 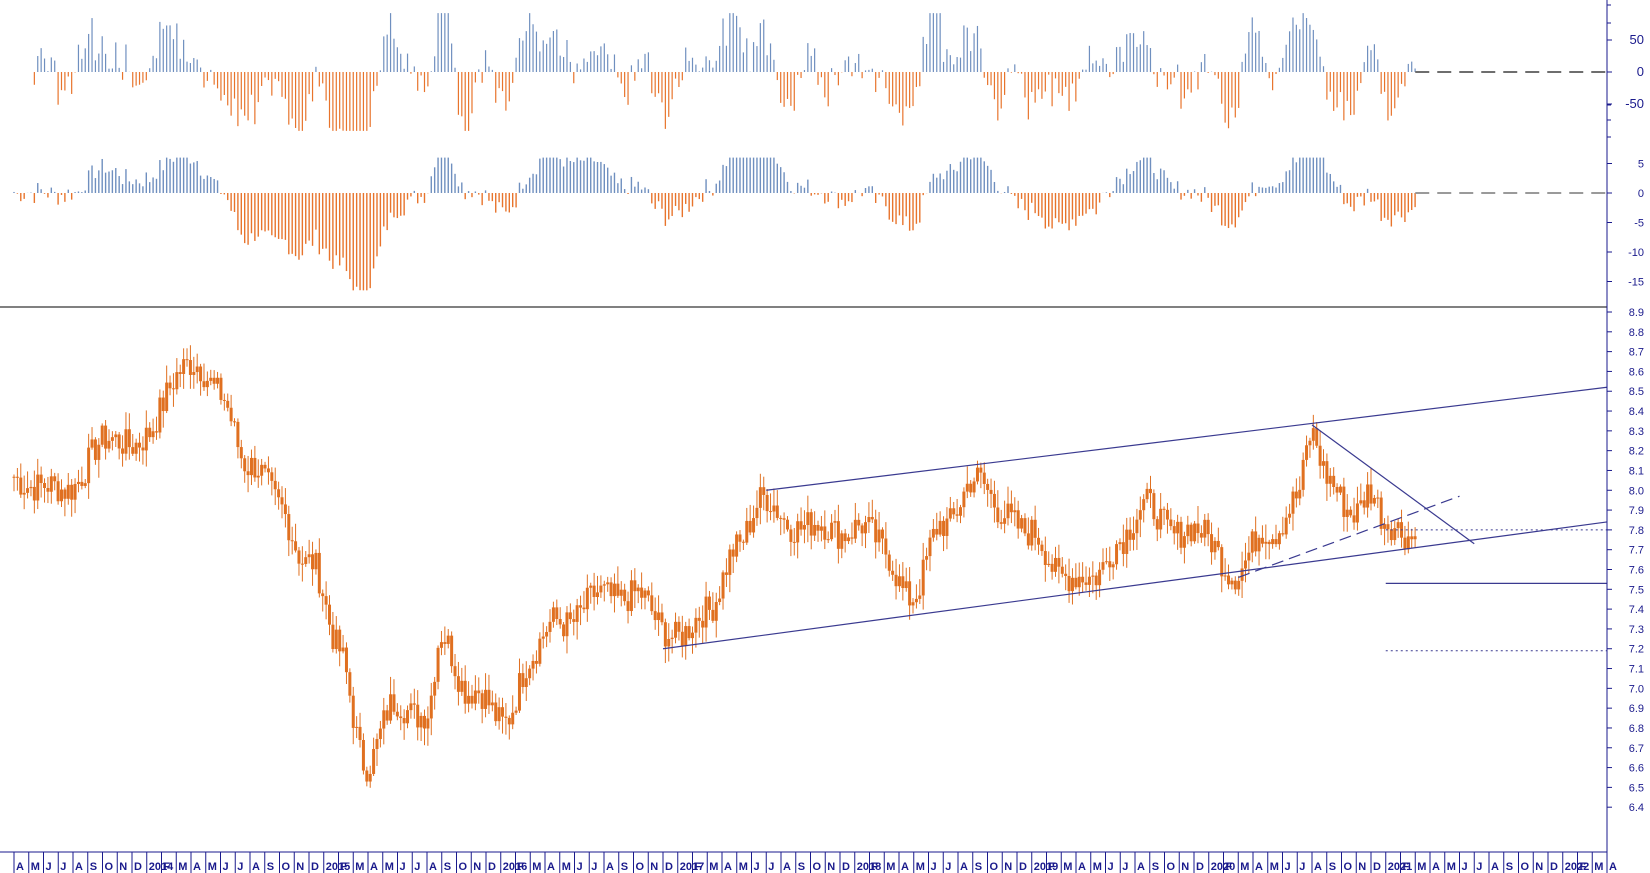 I want to click on x-tick-label: S, so click(x=447, y=867).